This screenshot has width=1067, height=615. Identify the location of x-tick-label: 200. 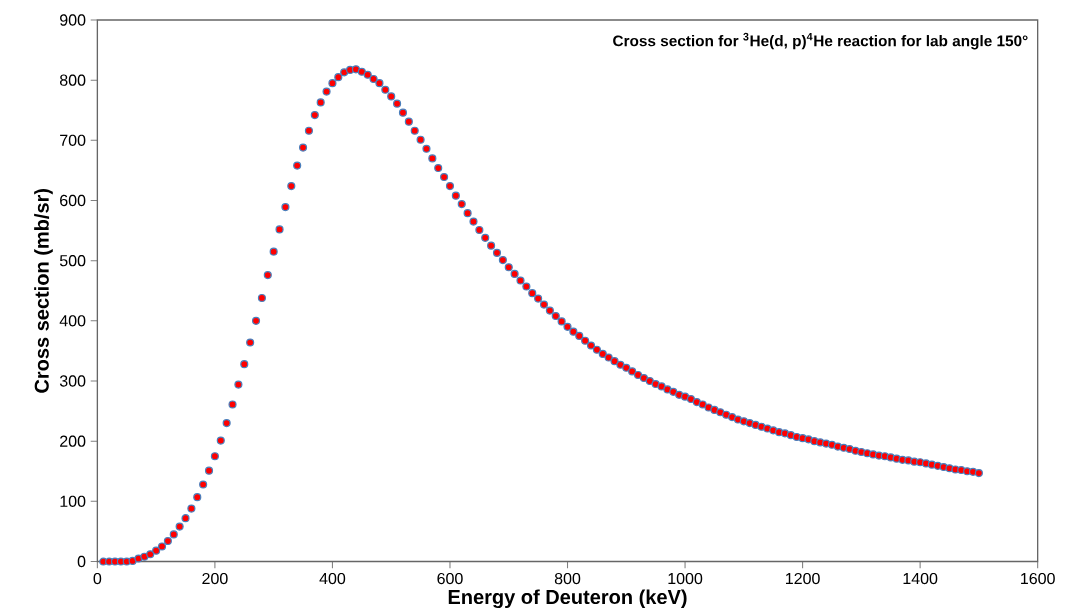
(215, 578).